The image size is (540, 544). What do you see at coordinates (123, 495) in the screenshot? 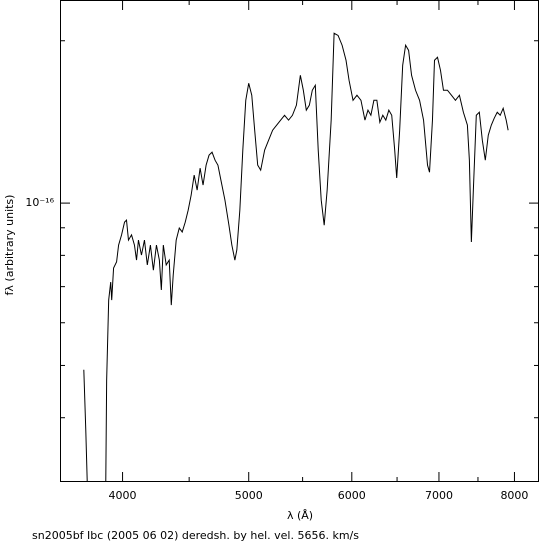
I see `x-tick-label: 4000` at bounding box center [123, 495].